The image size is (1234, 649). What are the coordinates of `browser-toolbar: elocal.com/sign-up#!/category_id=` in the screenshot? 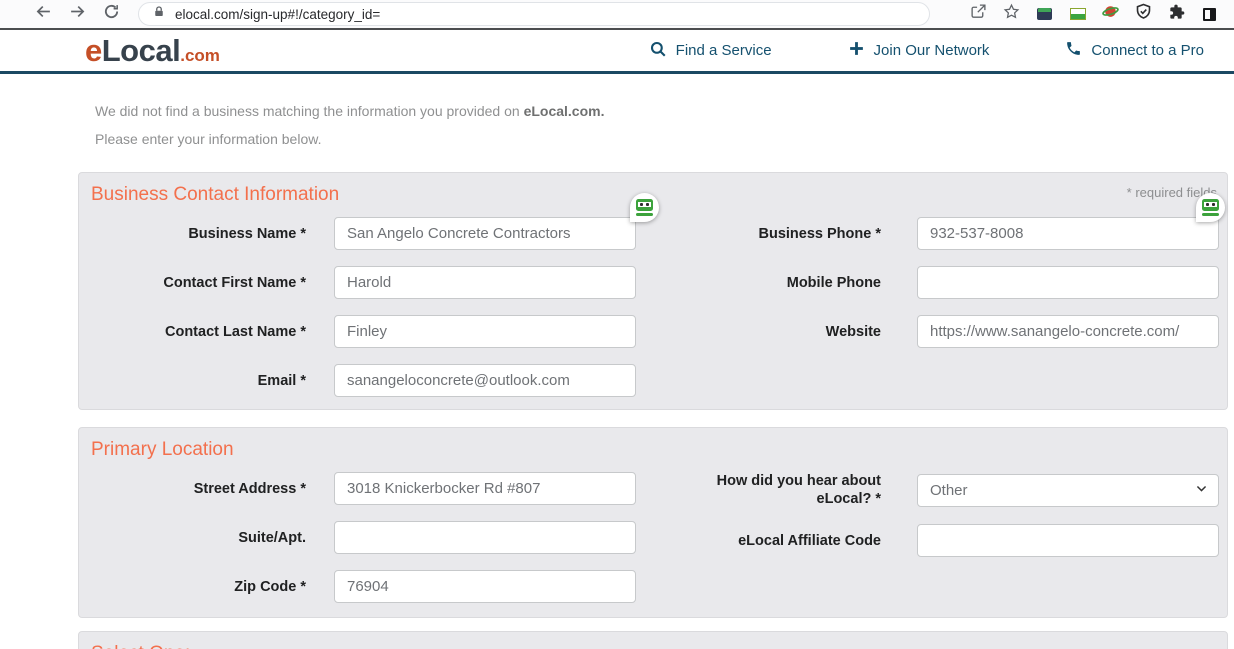 It's located at (617, 14).